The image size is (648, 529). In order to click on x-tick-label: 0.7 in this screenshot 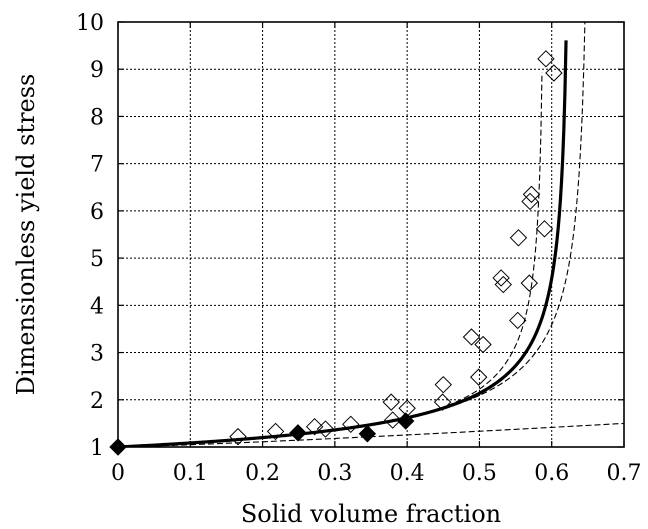, I will do `click(624, 473)`.